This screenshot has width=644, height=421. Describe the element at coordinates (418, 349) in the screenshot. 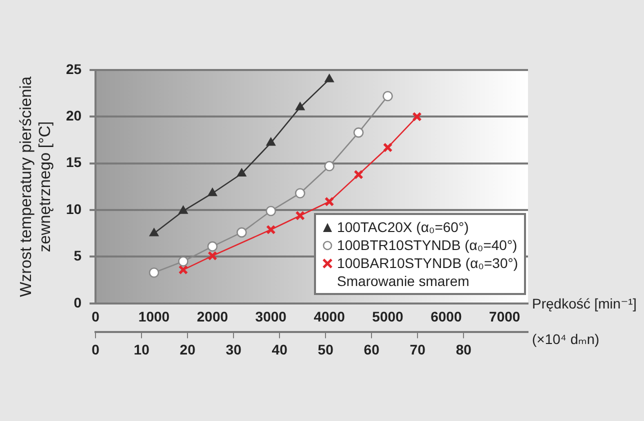

I see `x2-tick-label: 70` at that location.